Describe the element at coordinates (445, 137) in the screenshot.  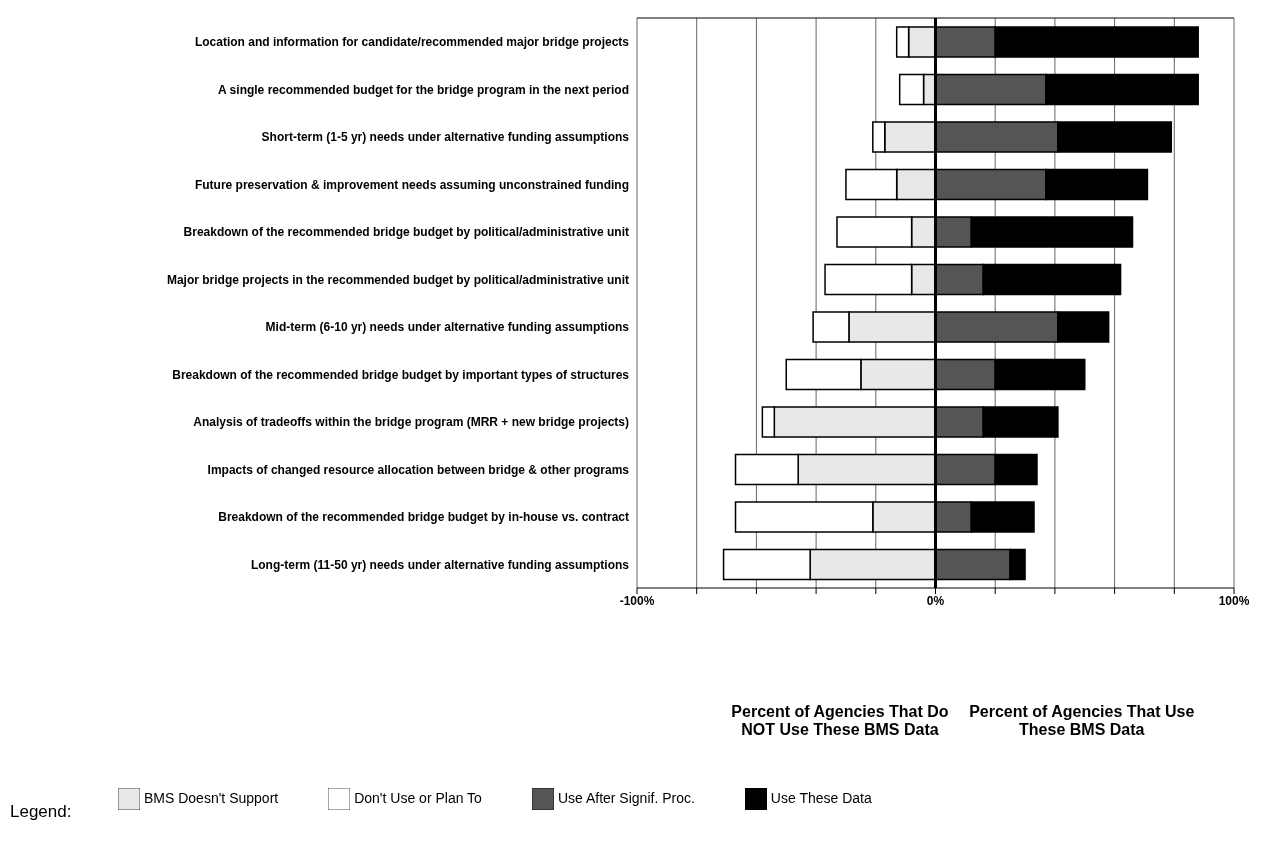
I see `y-tick-label: Short-term (1-5 yr) needs under alternative funding assumptions` at that location.